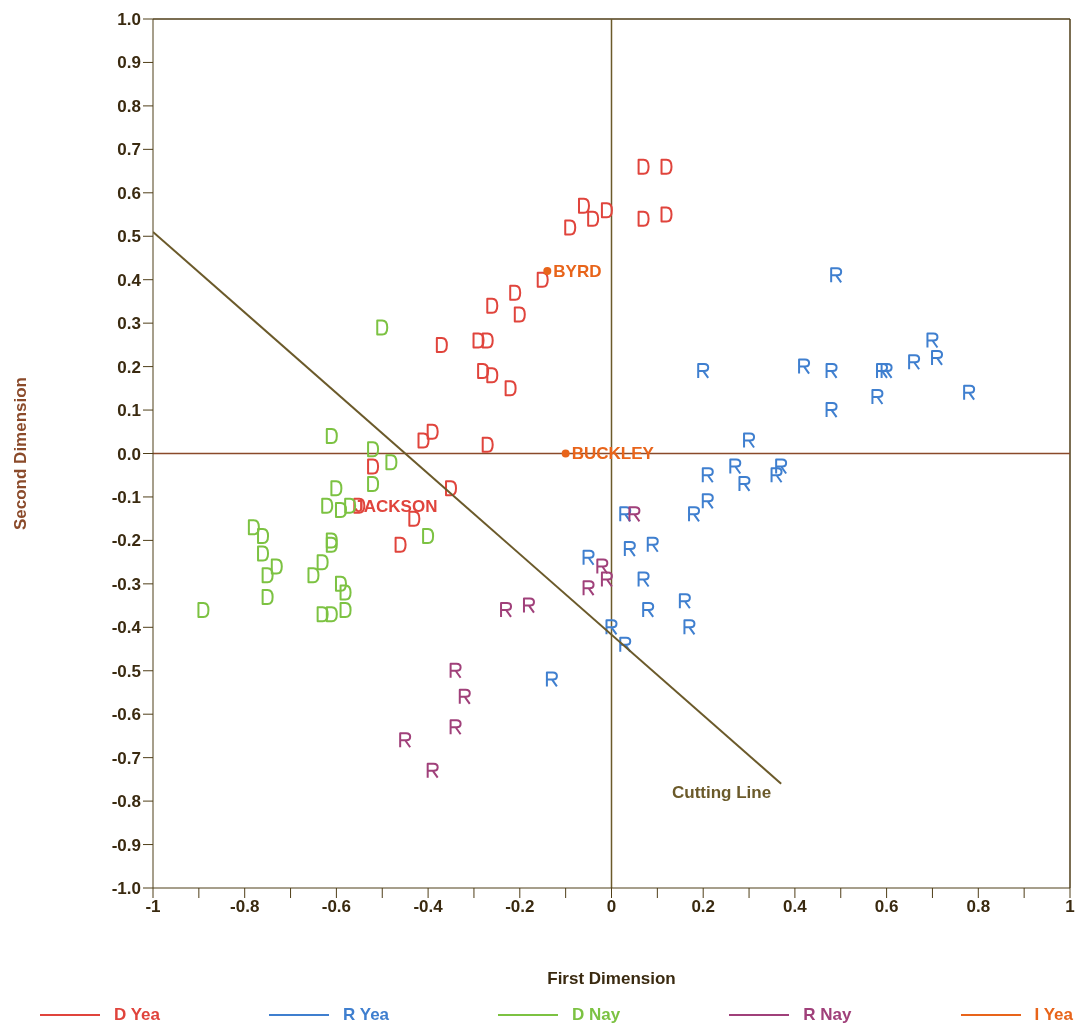  I want to click on x-tick-label: 0, so click(611, 907).